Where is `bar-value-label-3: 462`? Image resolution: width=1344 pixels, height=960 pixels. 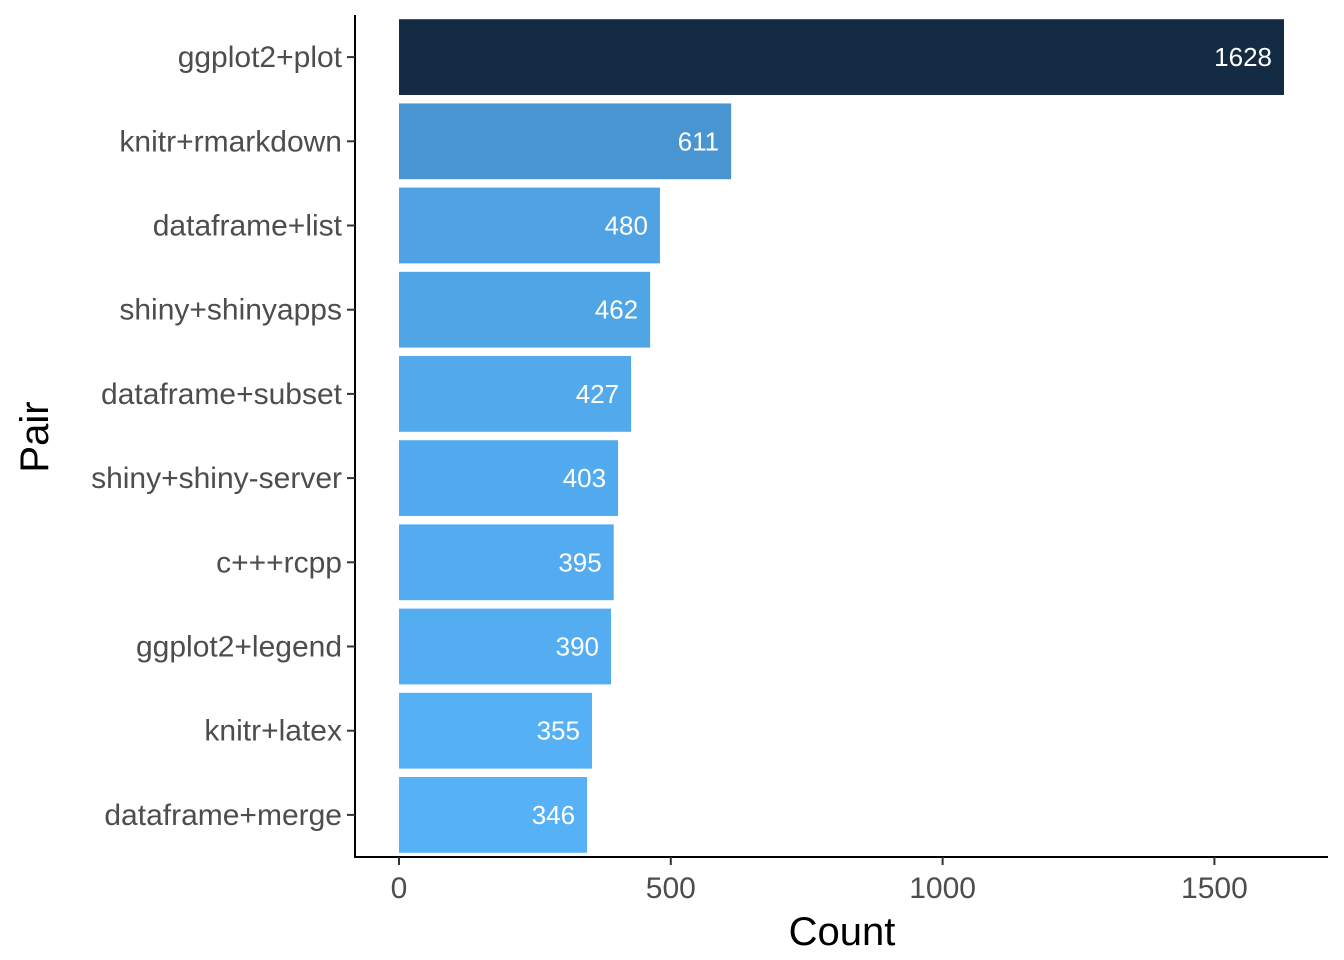
bar-value-label-3: 462 is located at coordinates (616, 310).